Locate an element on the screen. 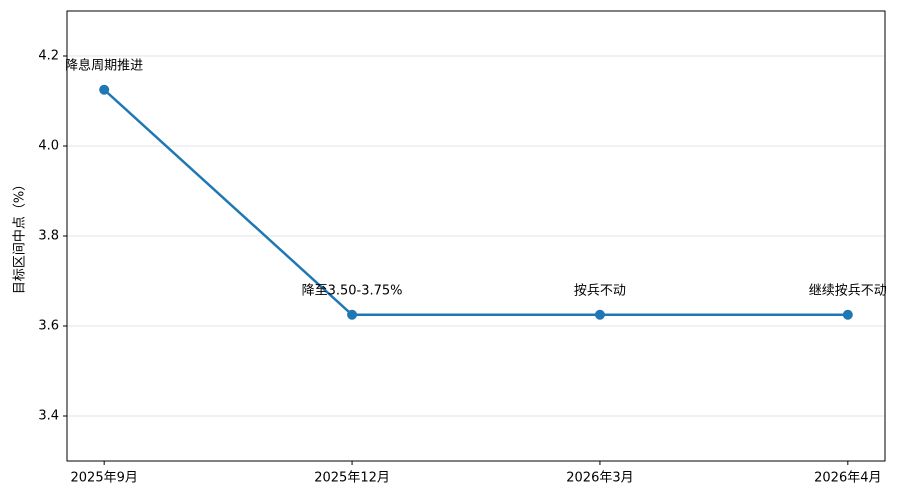  y-tick-label: 3.8 is located at coordinates (48, 236).